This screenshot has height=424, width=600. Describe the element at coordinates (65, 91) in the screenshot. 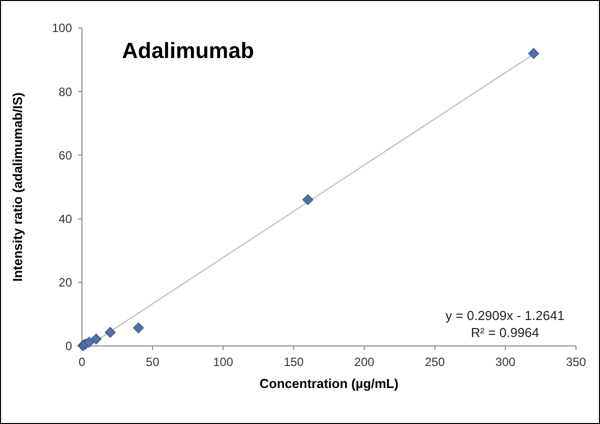

I see `y-tick-label: 80` at that location.